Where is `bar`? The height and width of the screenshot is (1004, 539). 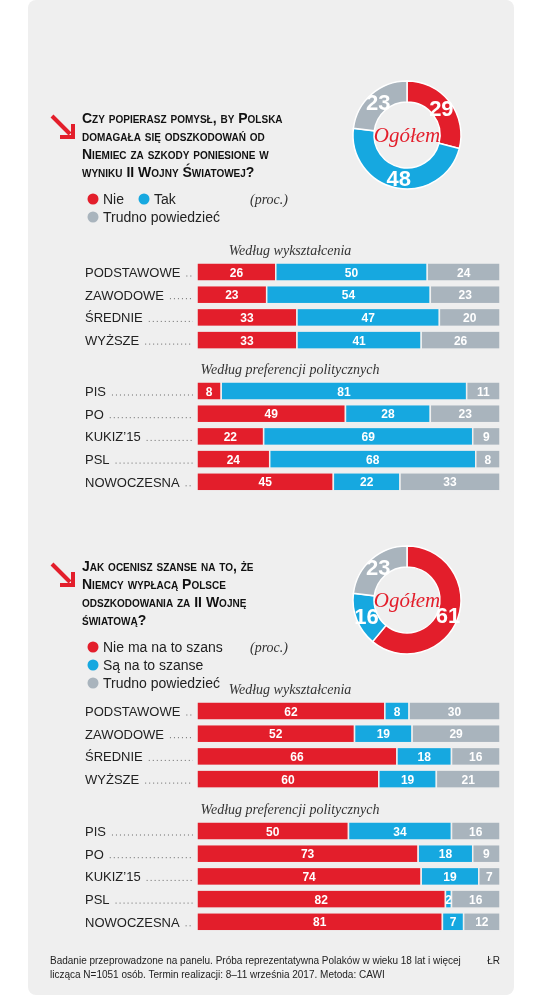 bar is located at coordinates (321, 899).